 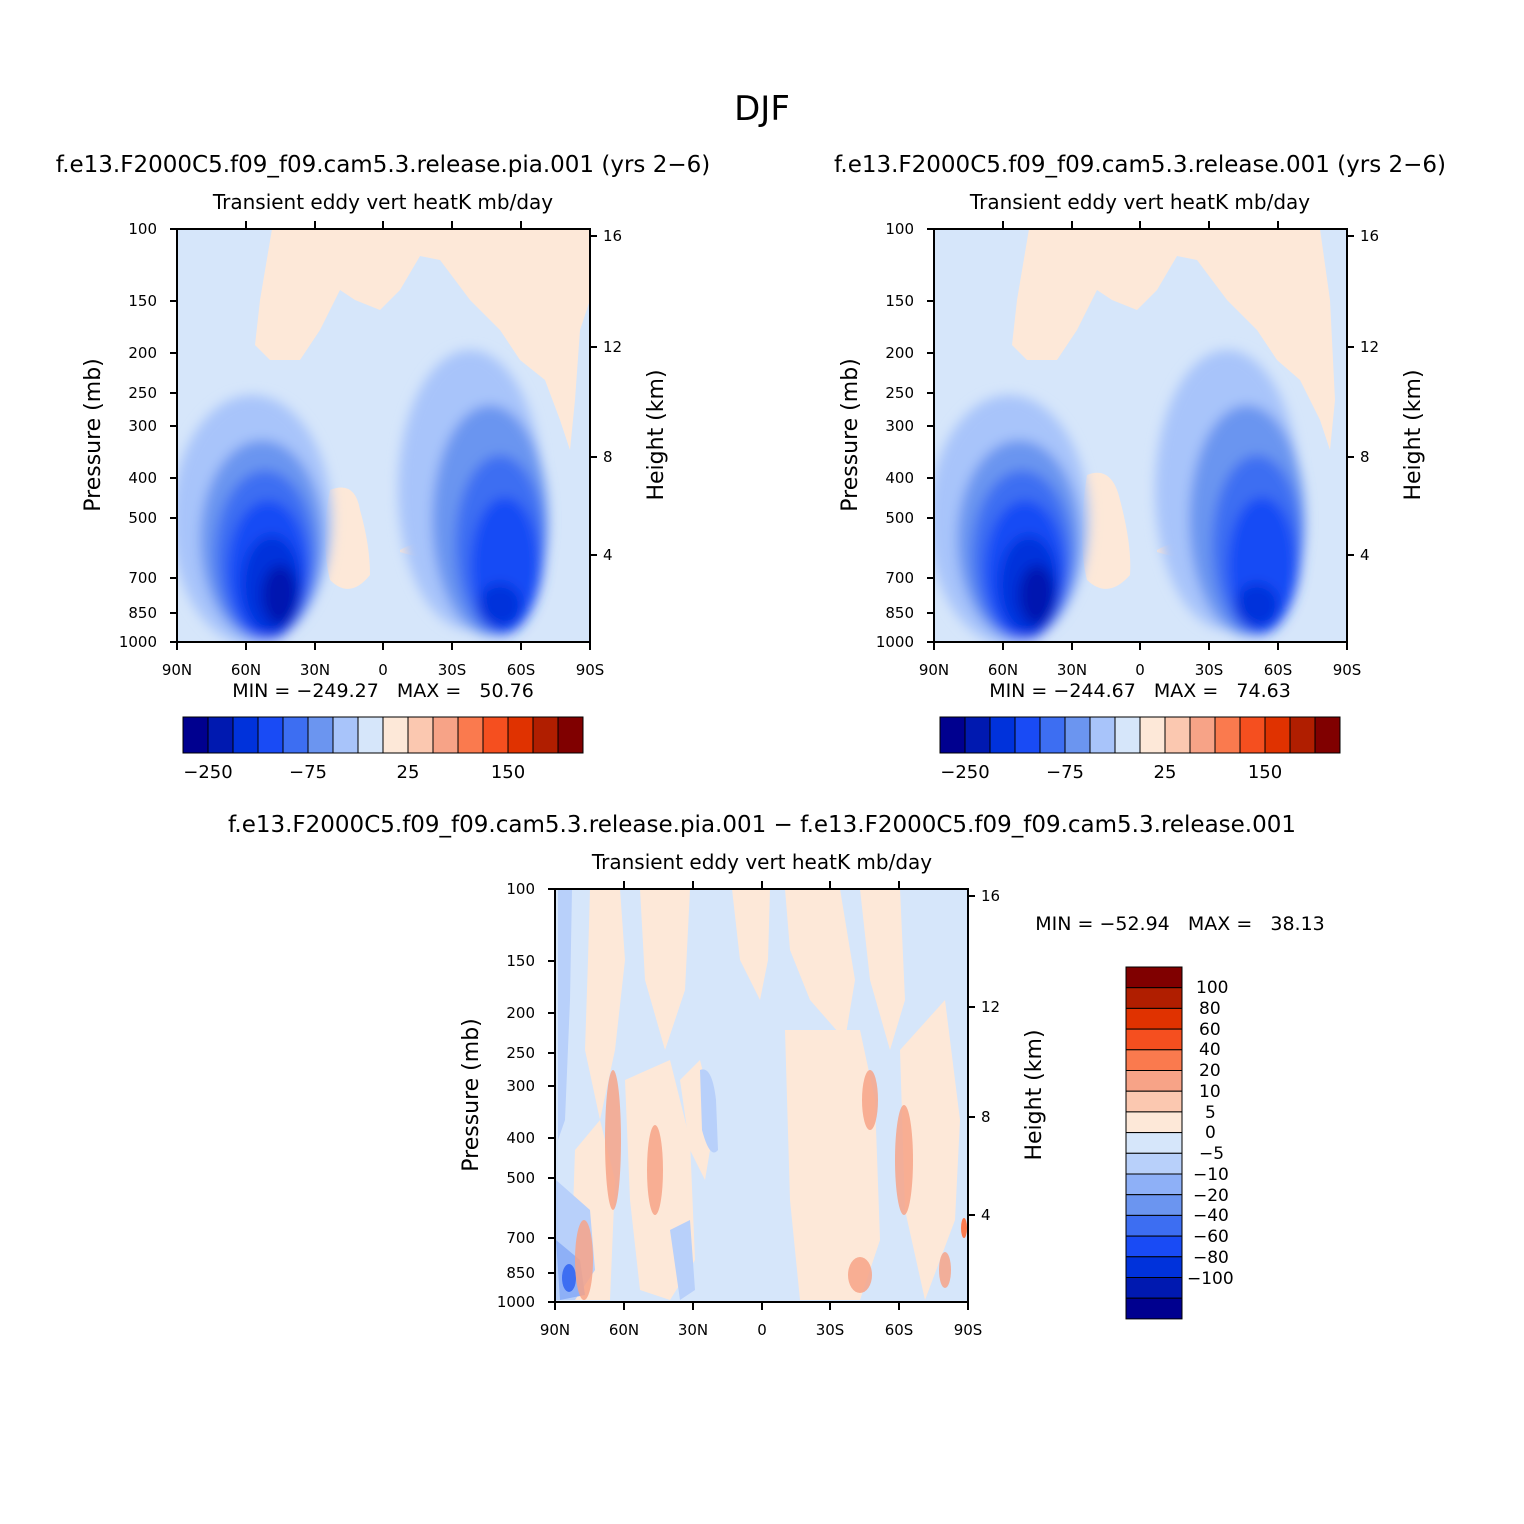 What do you see at coordinates (315, 670) in the screenshot?
I see `panel-a-xtick: 30N` at bounding box center [315, 670].